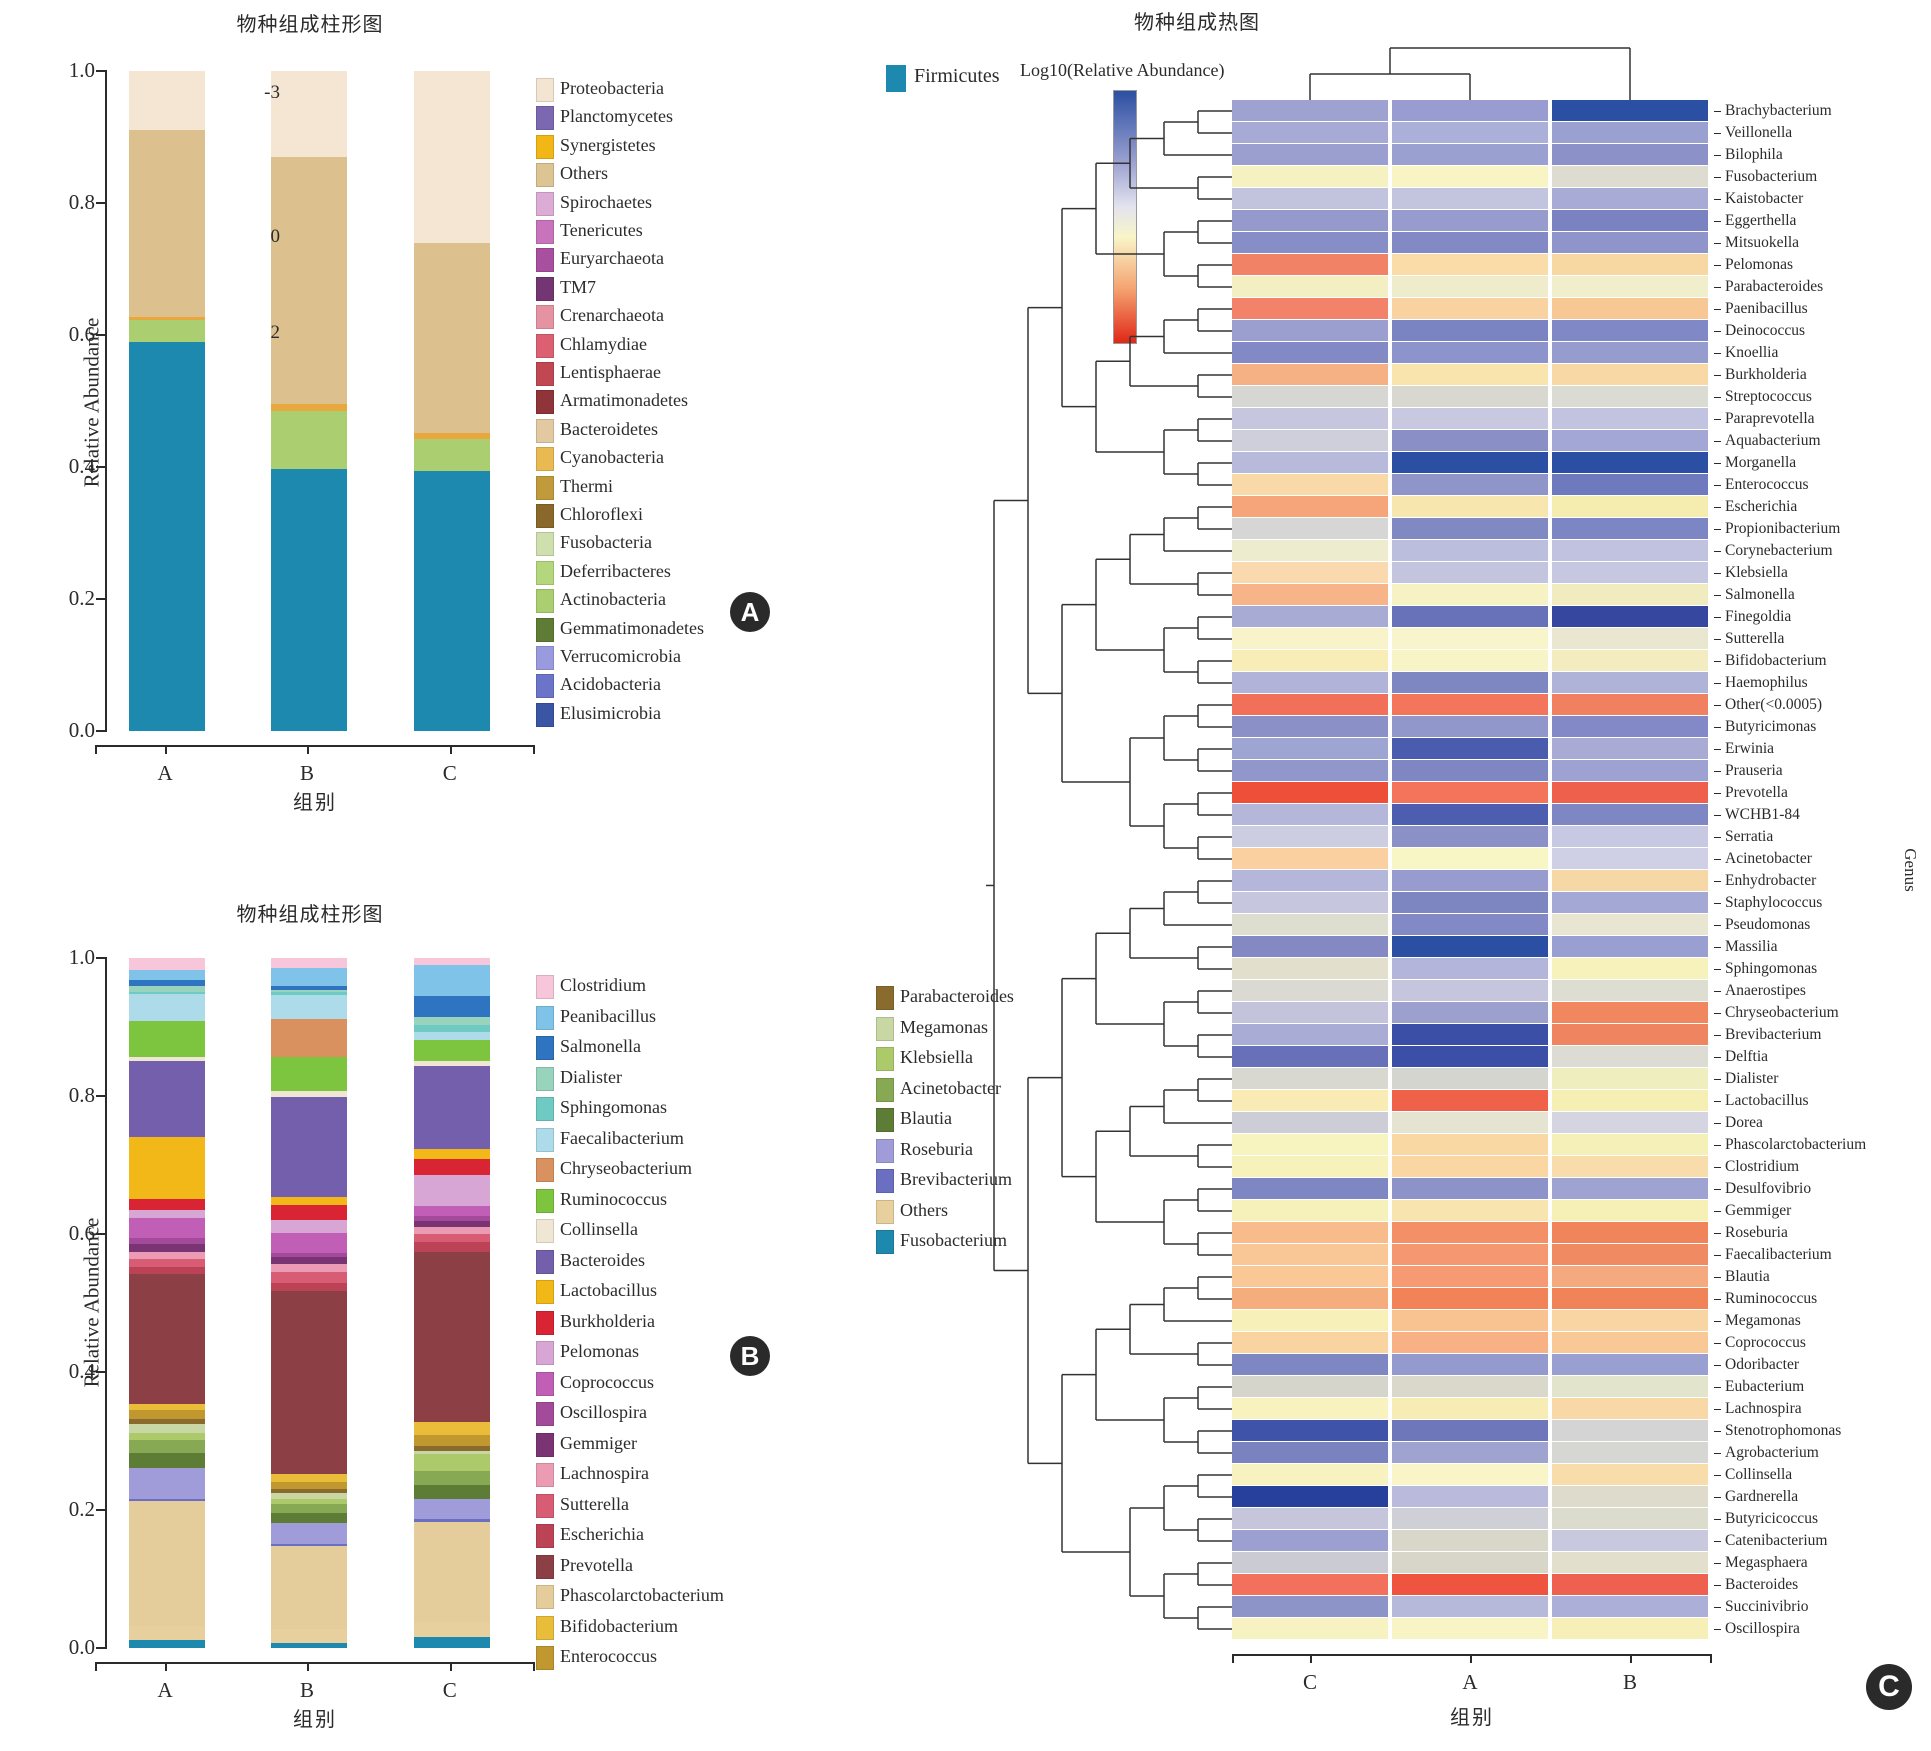 This screenshot has height=1751, width=1931. Describe the element at coordinates (612, 88) in the screenshot. I see `legend-label: Proteobacteria` at that location.